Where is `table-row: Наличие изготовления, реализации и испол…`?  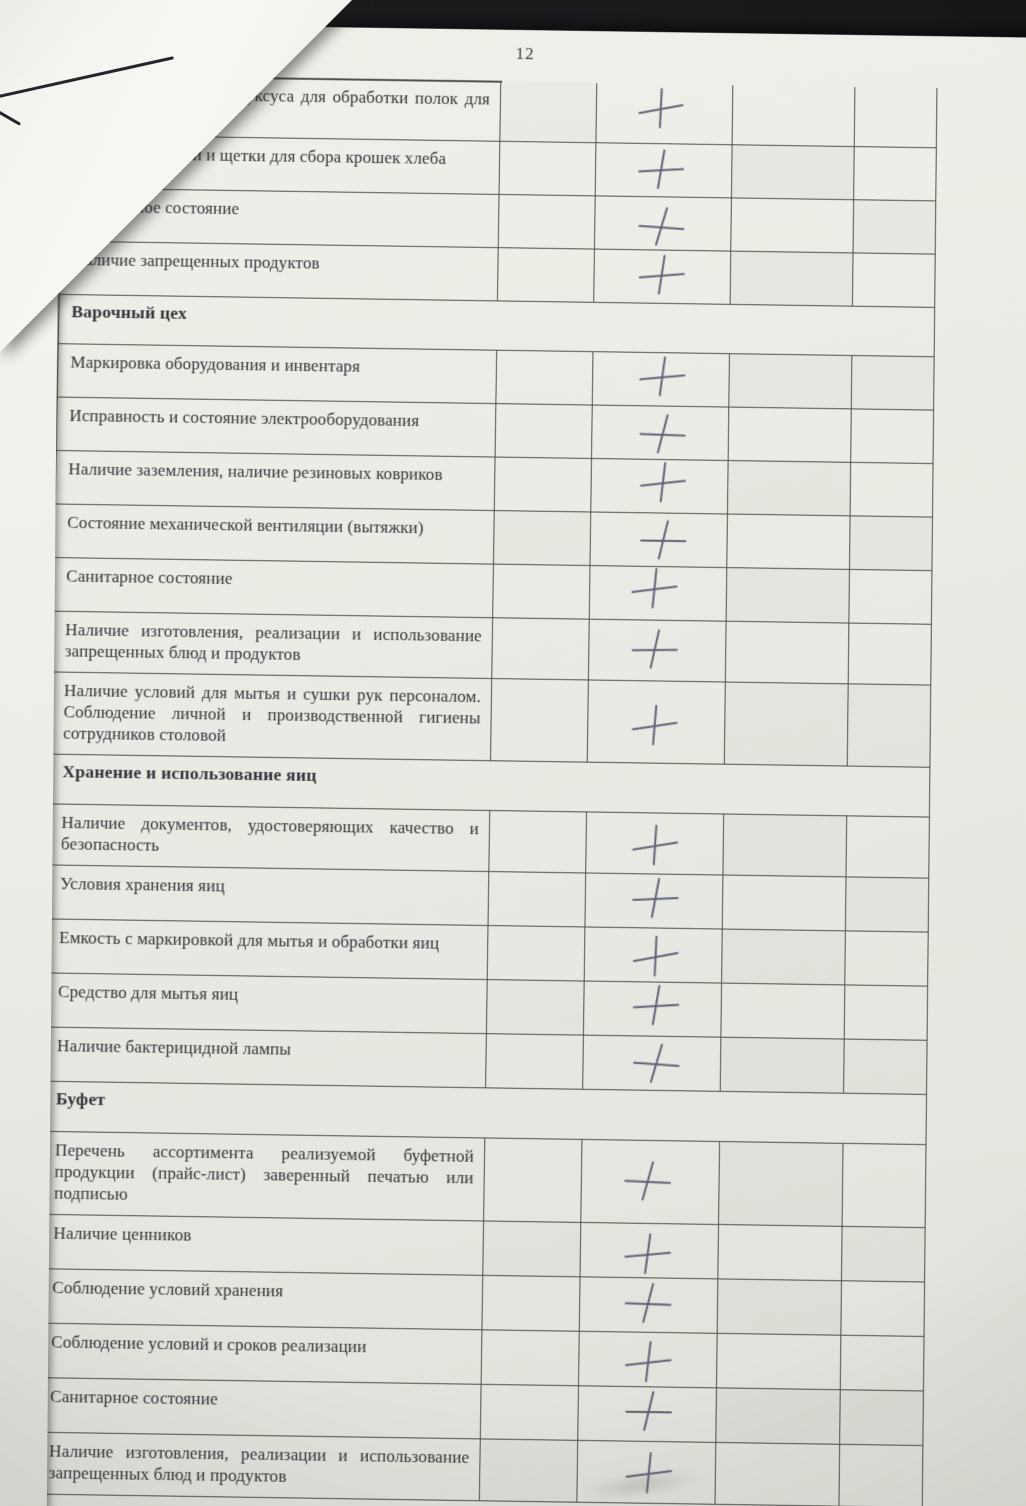 table-row: Наличие изготовления, реализации и испол… is located at coordinates (479, 1469).